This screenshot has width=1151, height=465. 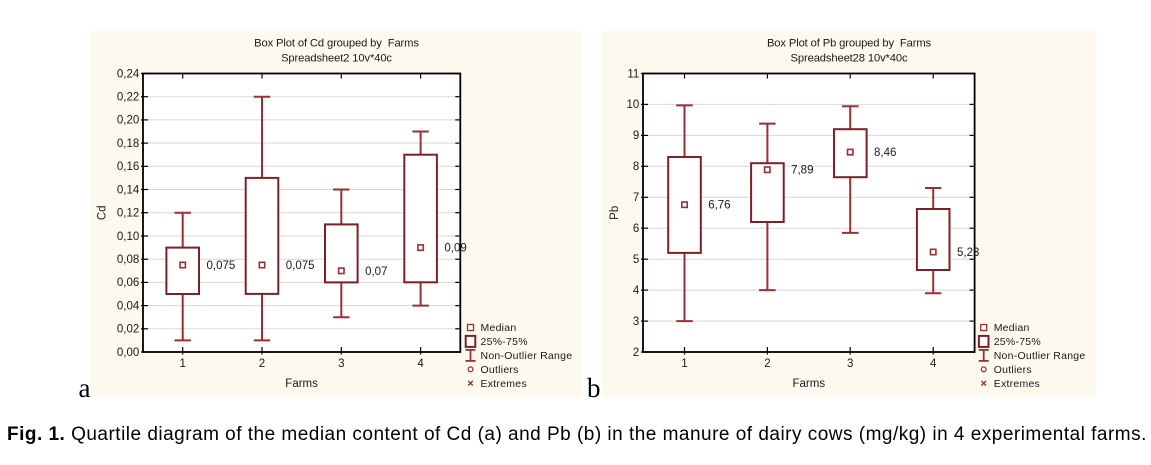 What do you see at coordinates (336, 59) in the screenshot?
I see `svg-text: Spreadsheet2 10v*40c` at bounding box center [336, 59].